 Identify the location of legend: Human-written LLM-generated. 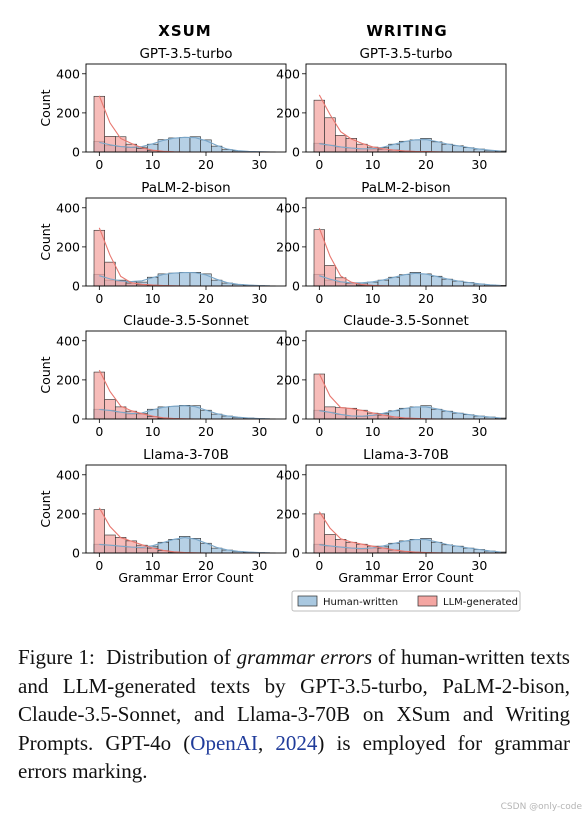
(406, 601).